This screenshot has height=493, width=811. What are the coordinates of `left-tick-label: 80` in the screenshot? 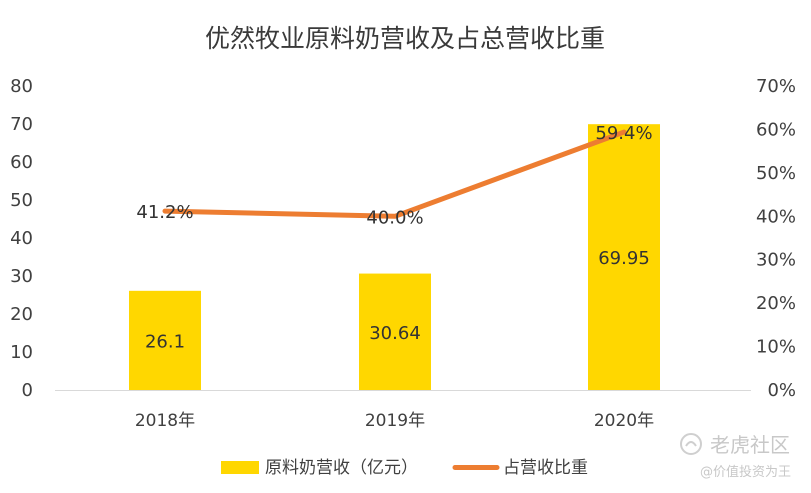 It's located at (21, 86).